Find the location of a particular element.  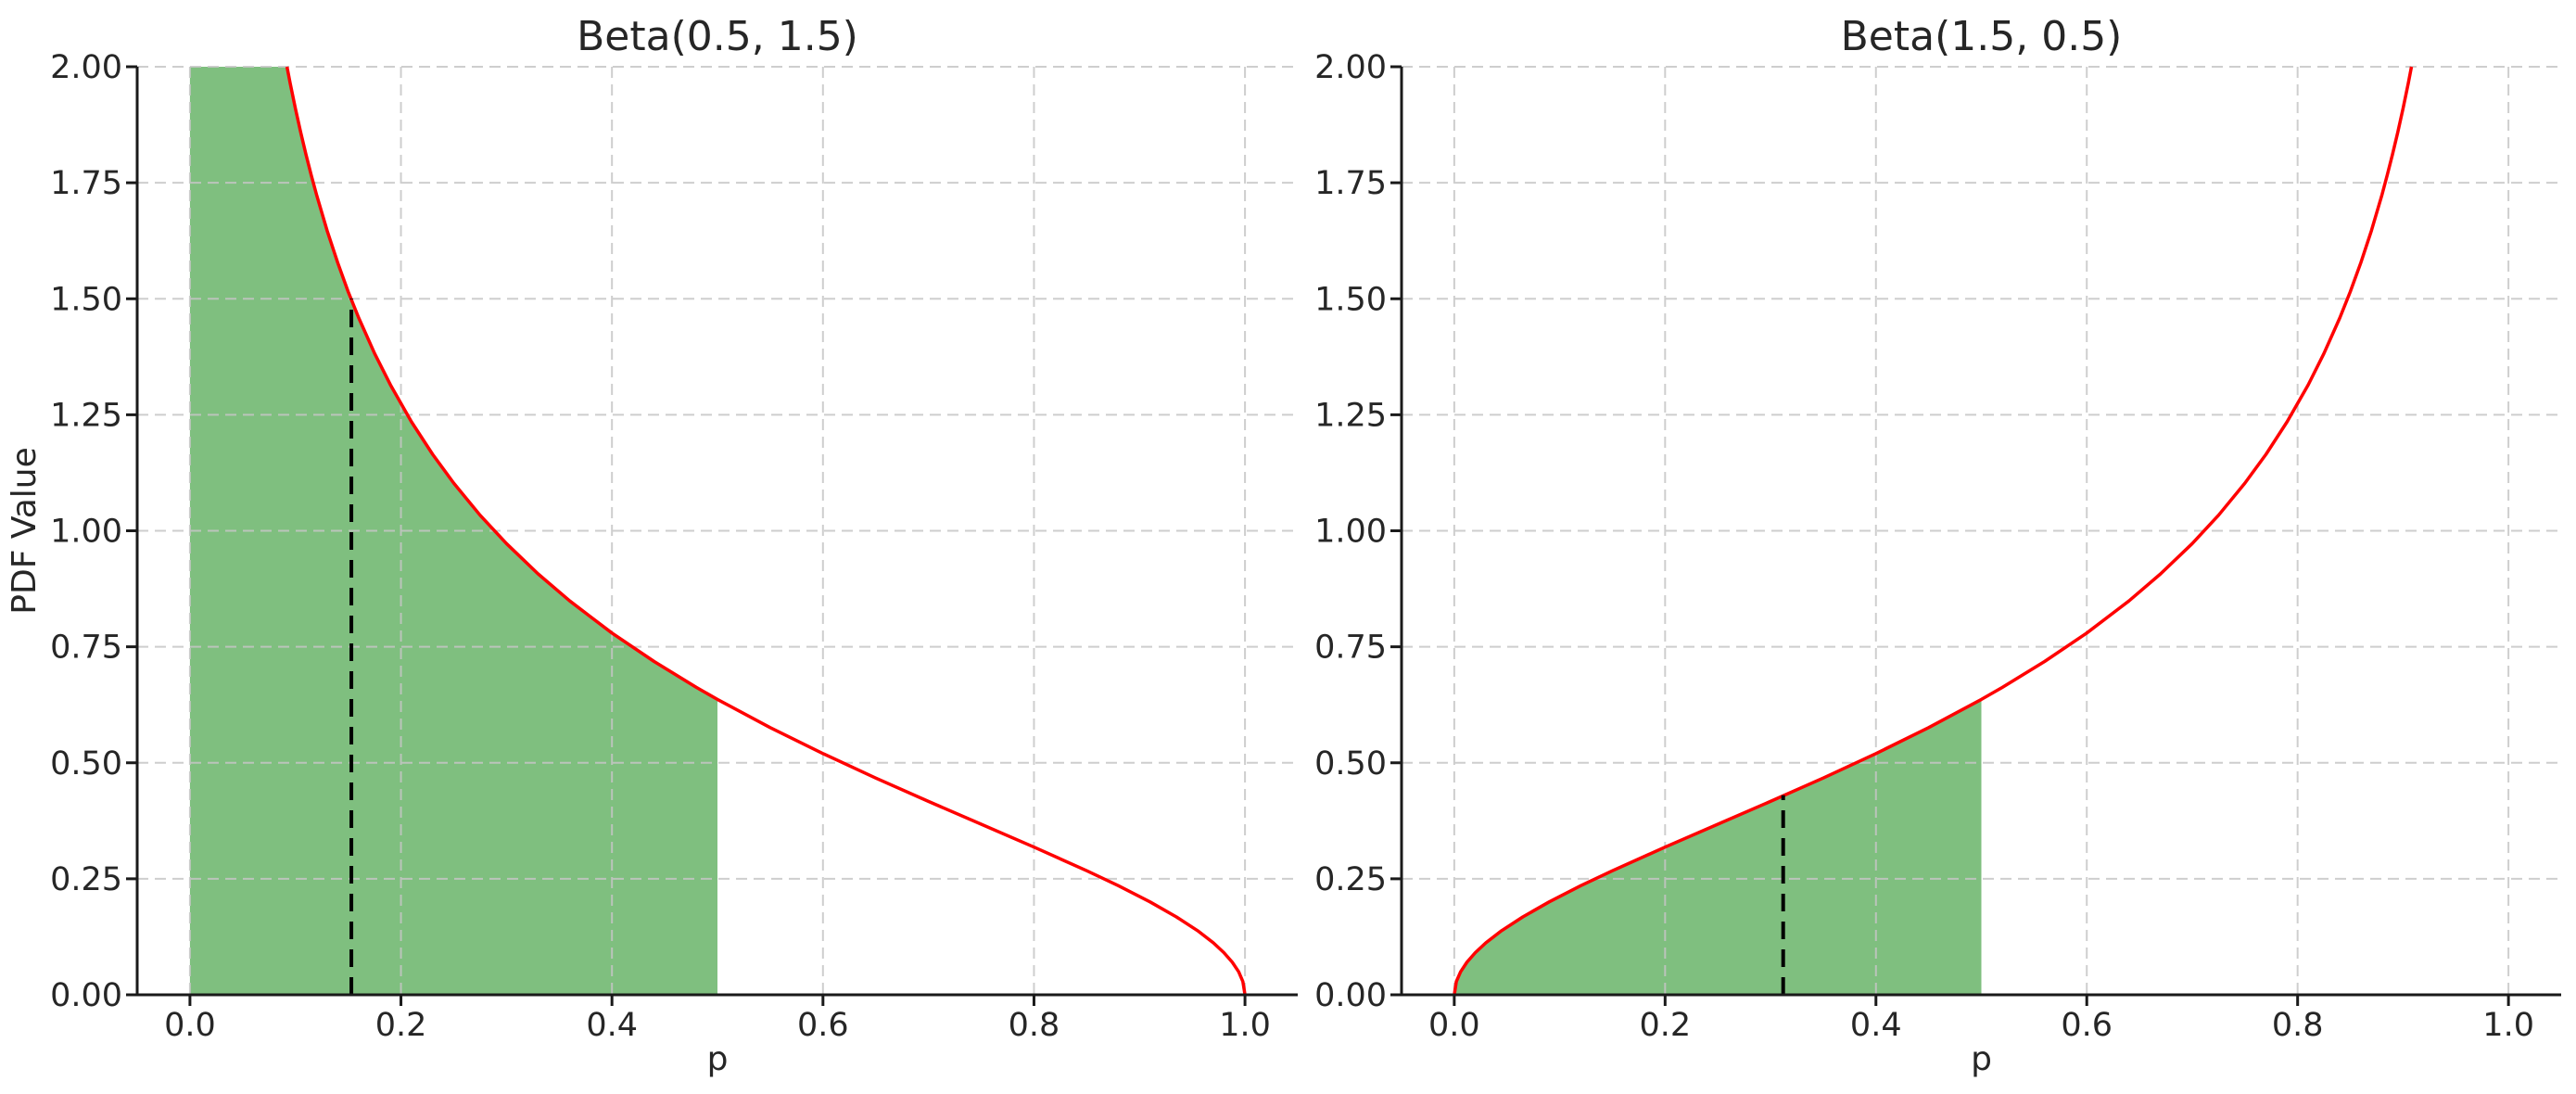

shaded-probability-region is located at coordinates (1717, 847).